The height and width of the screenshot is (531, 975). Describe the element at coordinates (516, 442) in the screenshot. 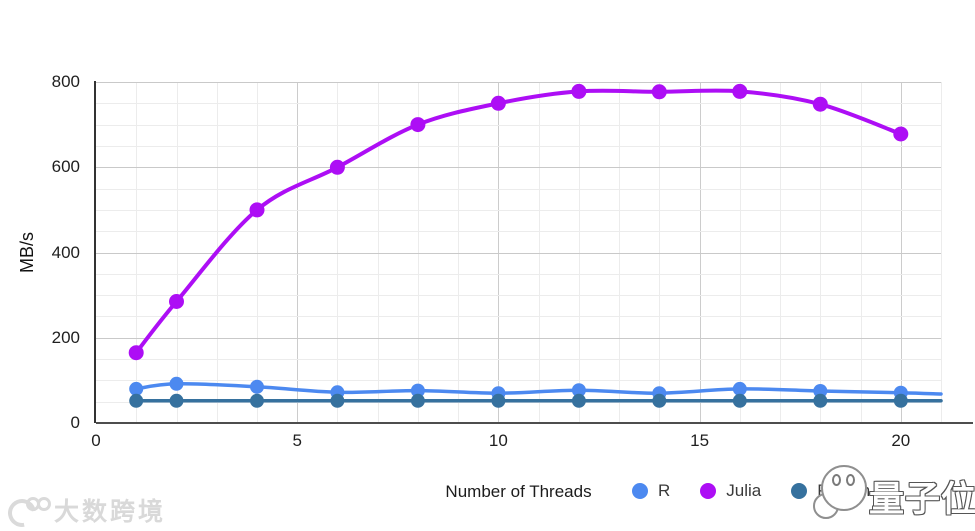

I see `x-axis-ticks: 0 5 10 15 20` at that location.